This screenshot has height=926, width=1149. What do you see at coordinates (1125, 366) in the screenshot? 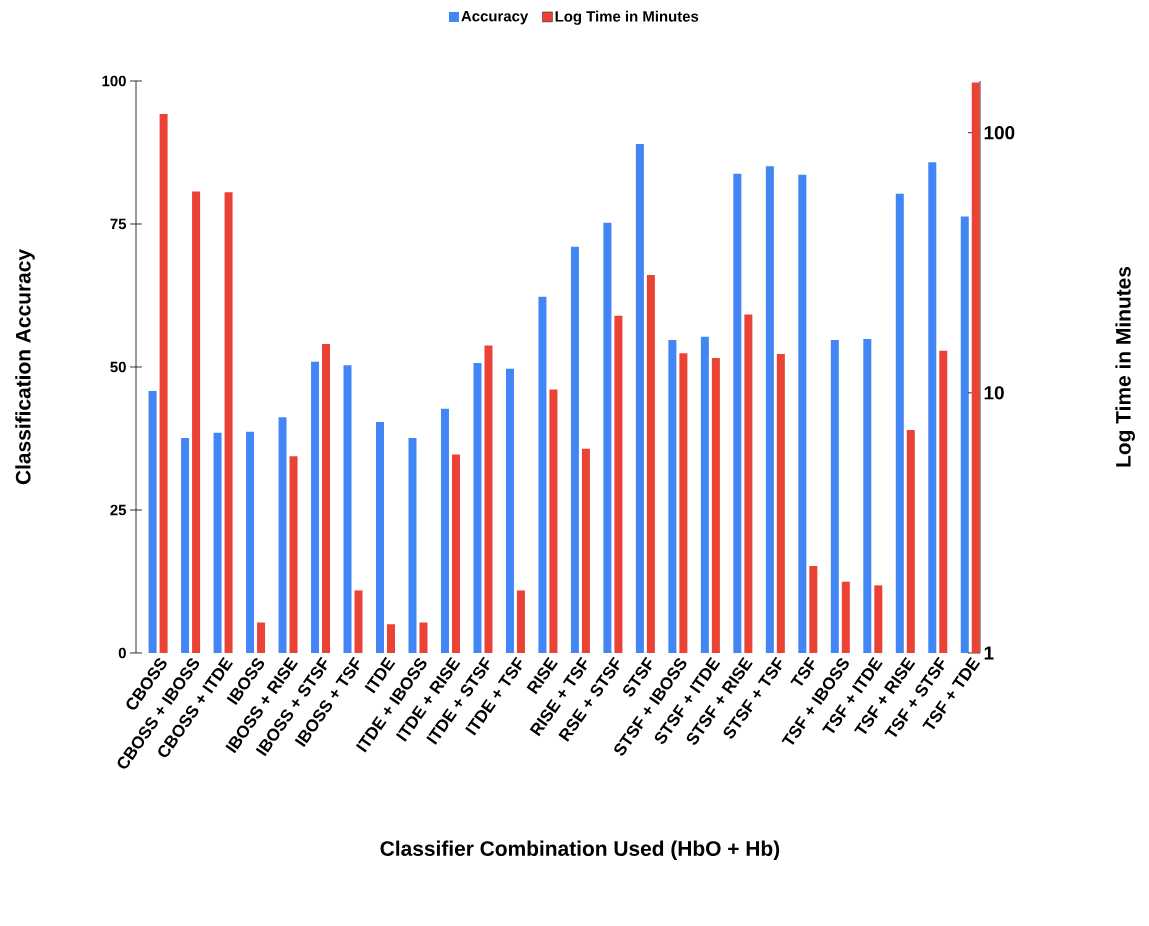
I see `y2-axis-title: Log Time in Minutes` at bounding box center [1125, 366].